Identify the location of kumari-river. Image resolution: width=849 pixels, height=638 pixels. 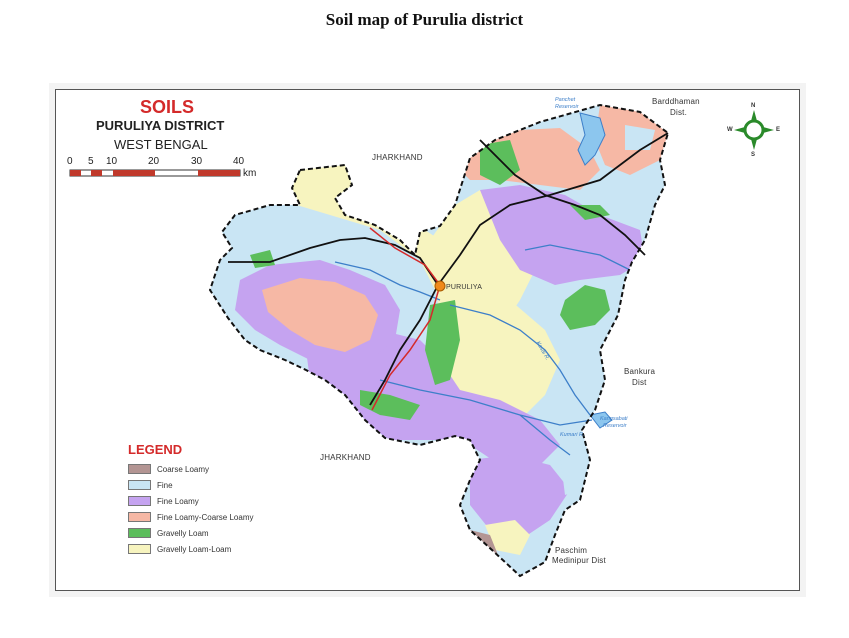
(486, 402).